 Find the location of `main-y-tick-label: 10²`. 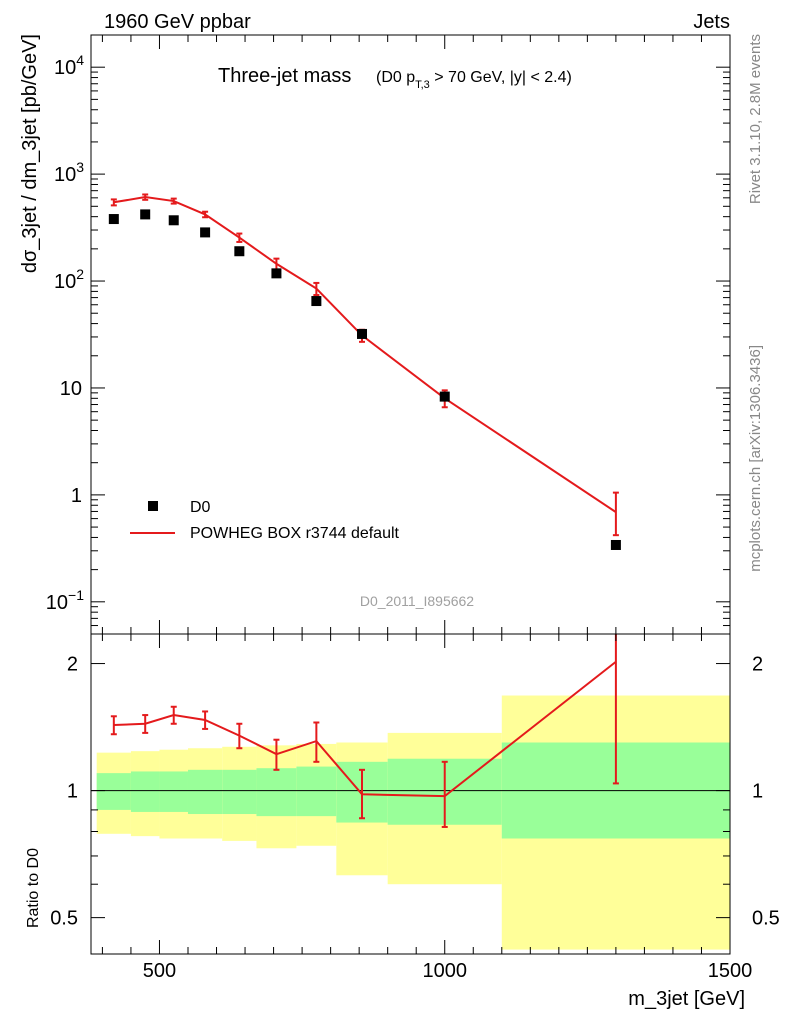

main-y-tick-label: 10² is located at coordinates (69, 279).